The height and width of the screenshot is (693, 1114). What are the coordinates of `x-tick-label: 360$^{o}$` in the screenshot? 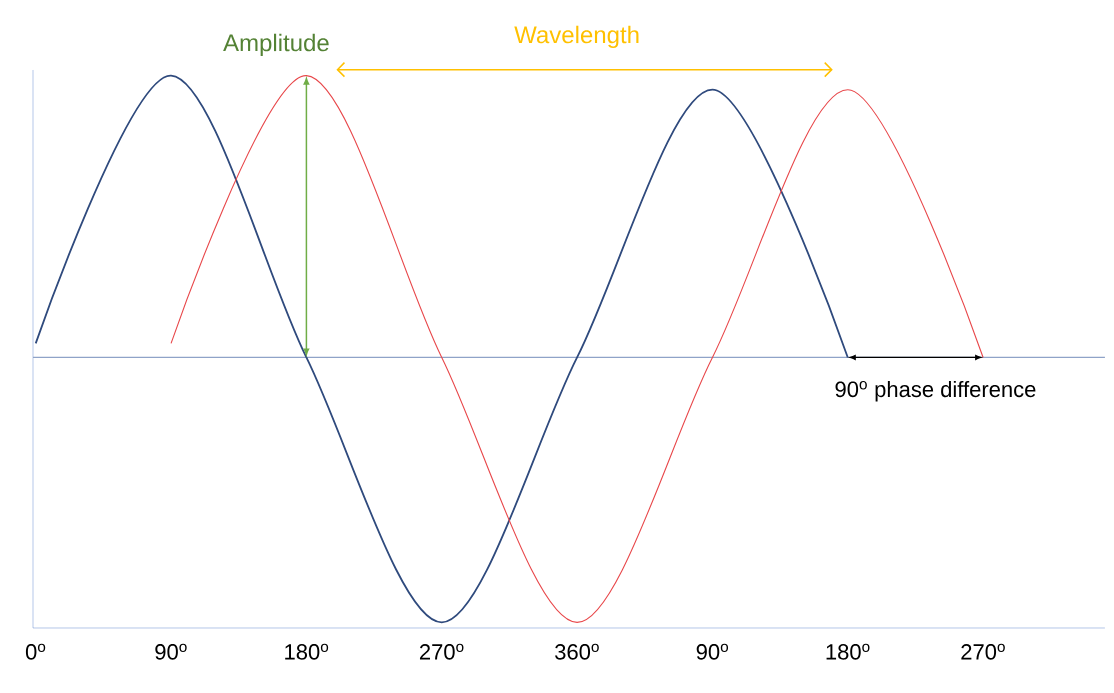 It's located at (577, 651).